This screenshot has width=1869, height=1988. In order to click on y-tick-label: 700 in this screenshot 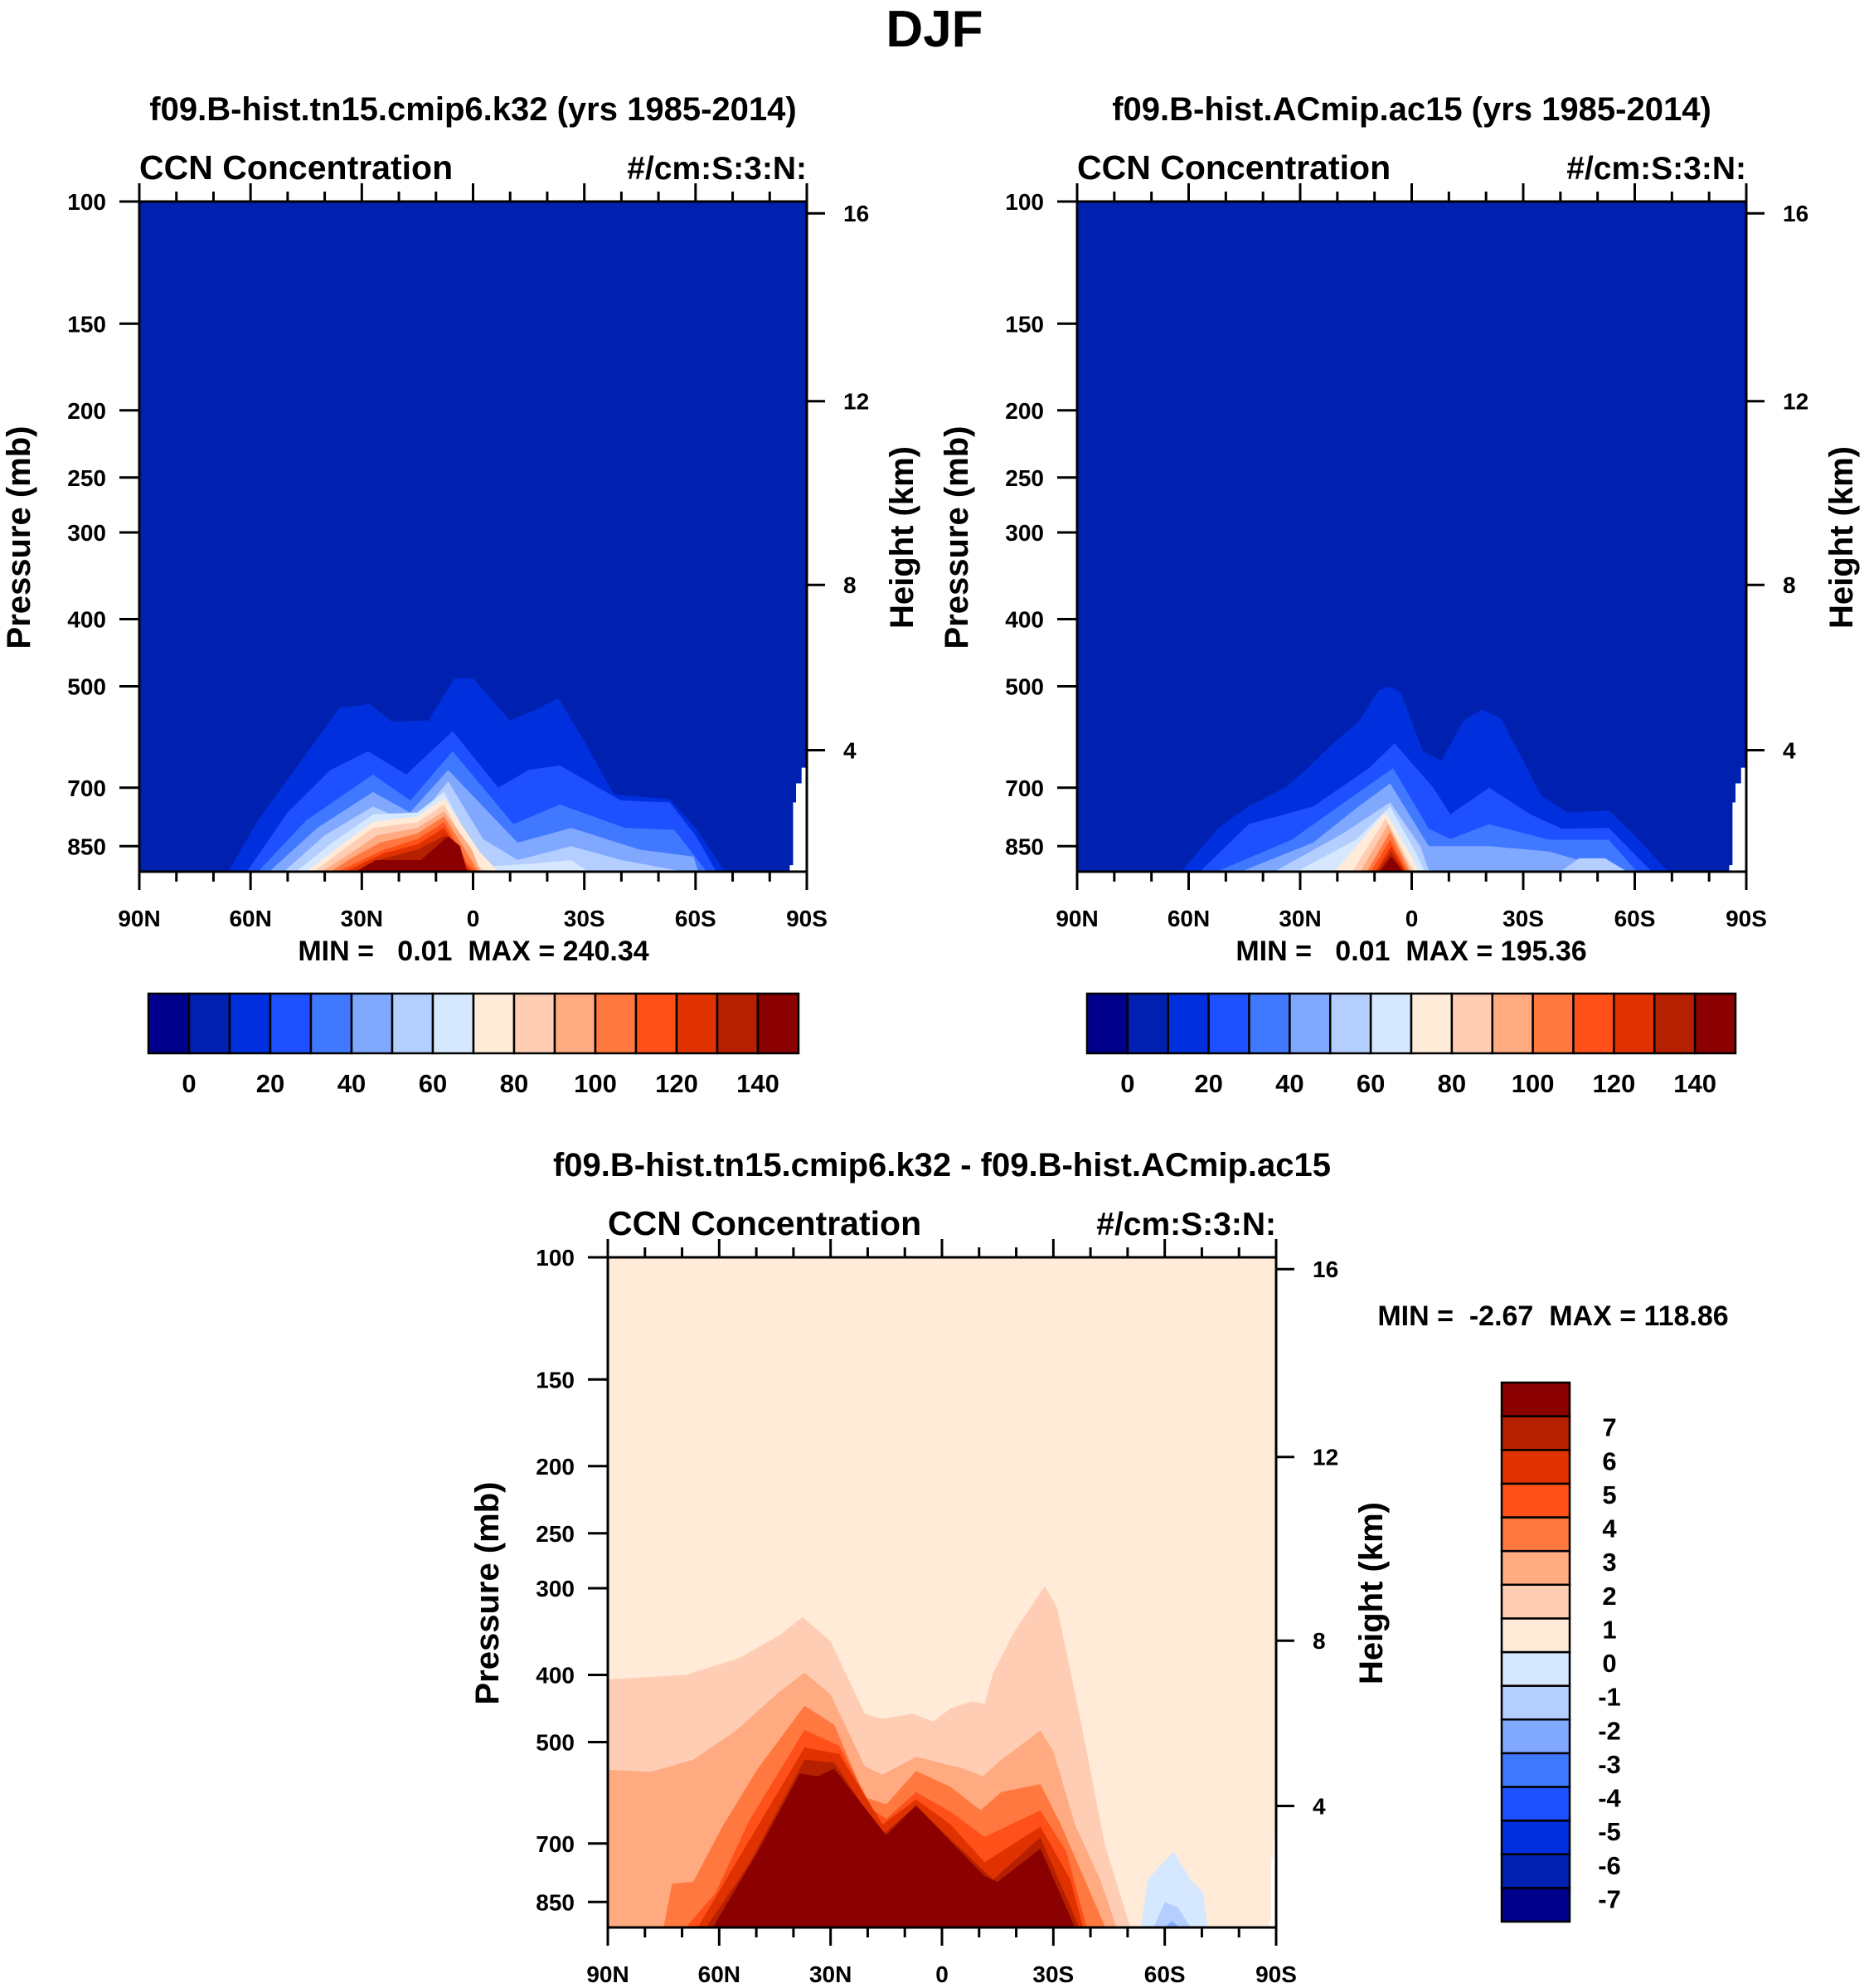, I will do `click(86, 788)`.